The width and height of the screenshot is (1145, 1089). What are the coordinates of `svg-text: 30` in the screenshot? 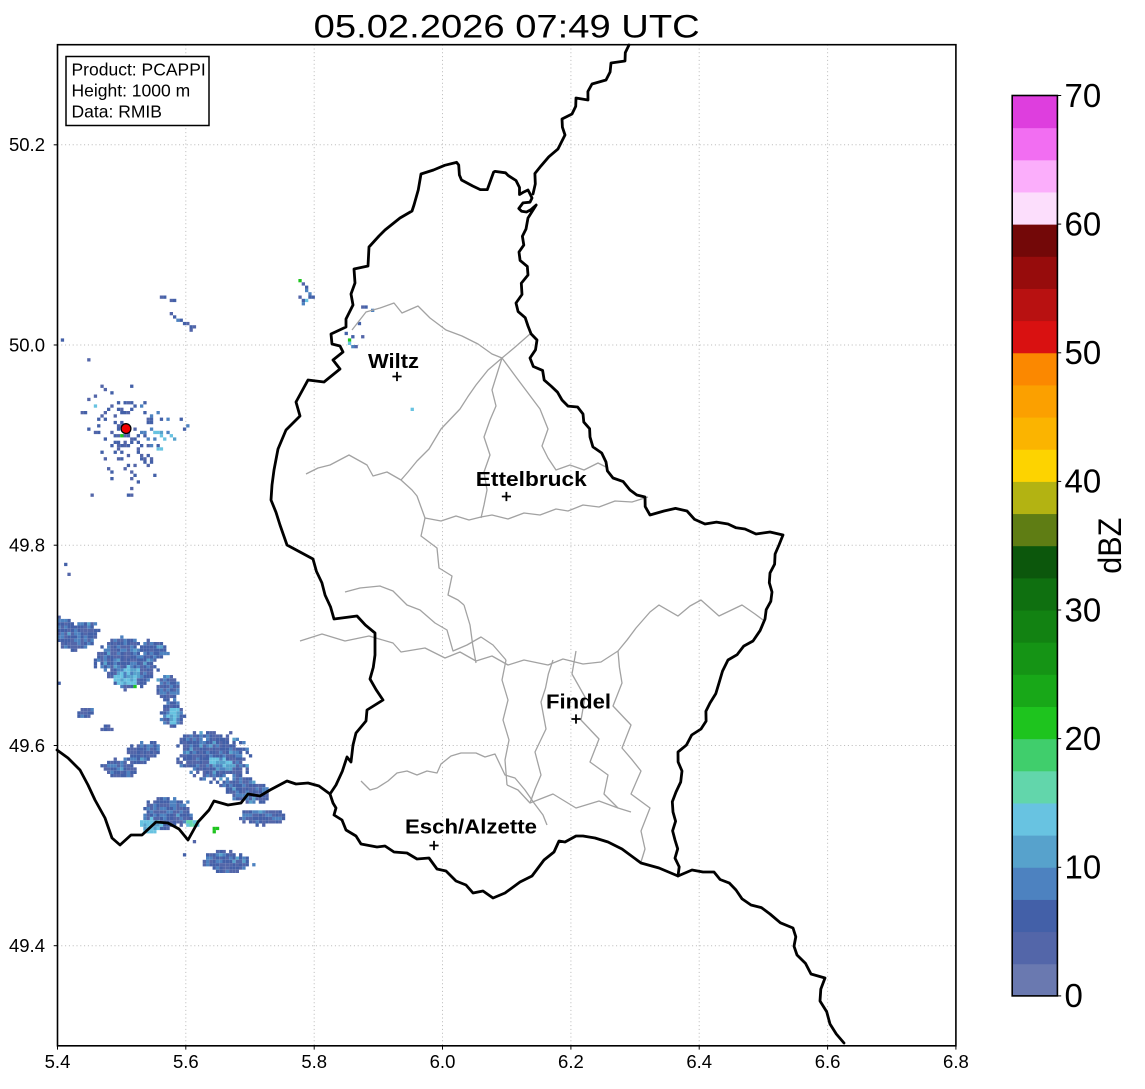 It's located at (1083, 609).